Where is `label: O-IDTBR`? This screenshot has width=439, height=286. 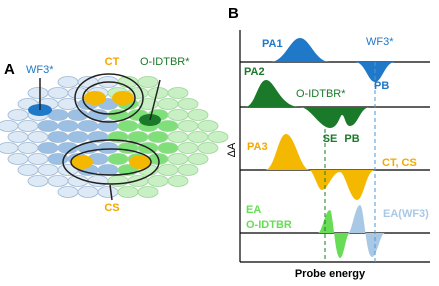
label: O-IDTBR is located at coordinates (269, 225).